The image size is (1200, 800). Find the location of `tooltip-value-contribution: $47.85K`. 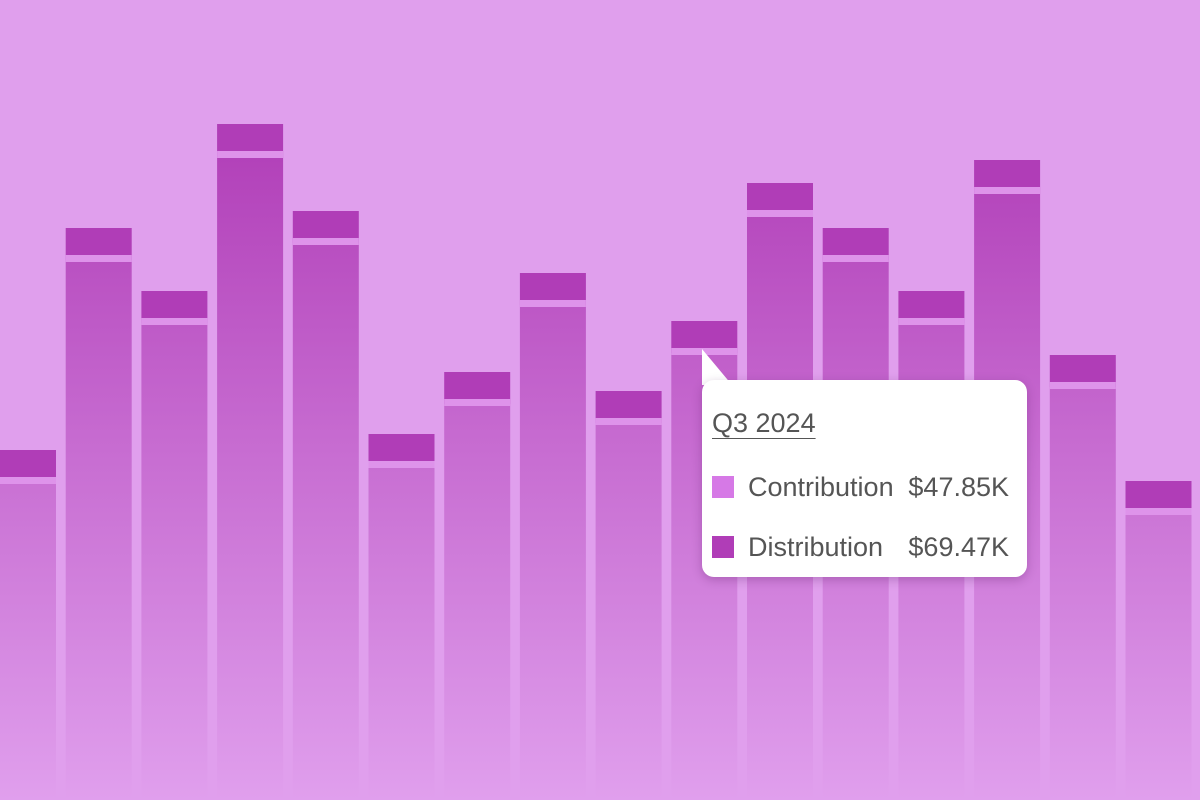

tooltip-value-contribution: $47.85K is located at coordinates (958, 487).